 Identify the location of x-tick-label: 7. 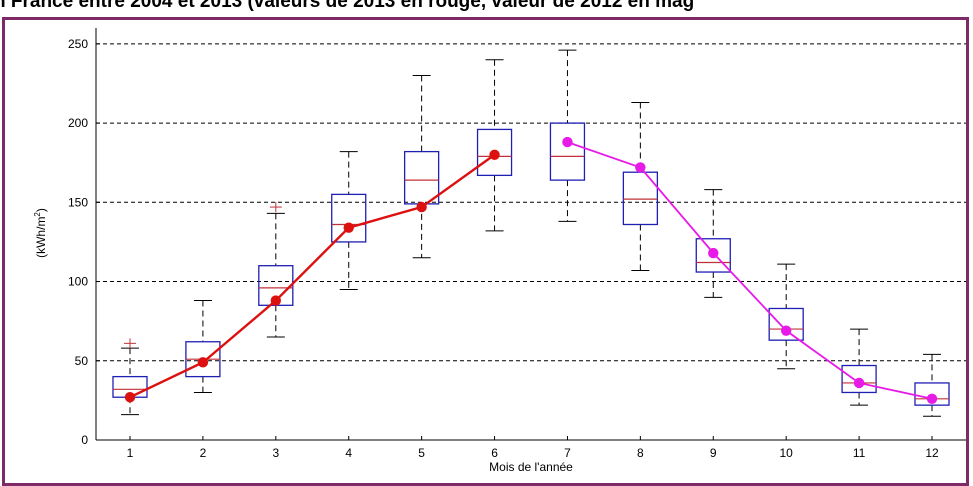
(567, 453).